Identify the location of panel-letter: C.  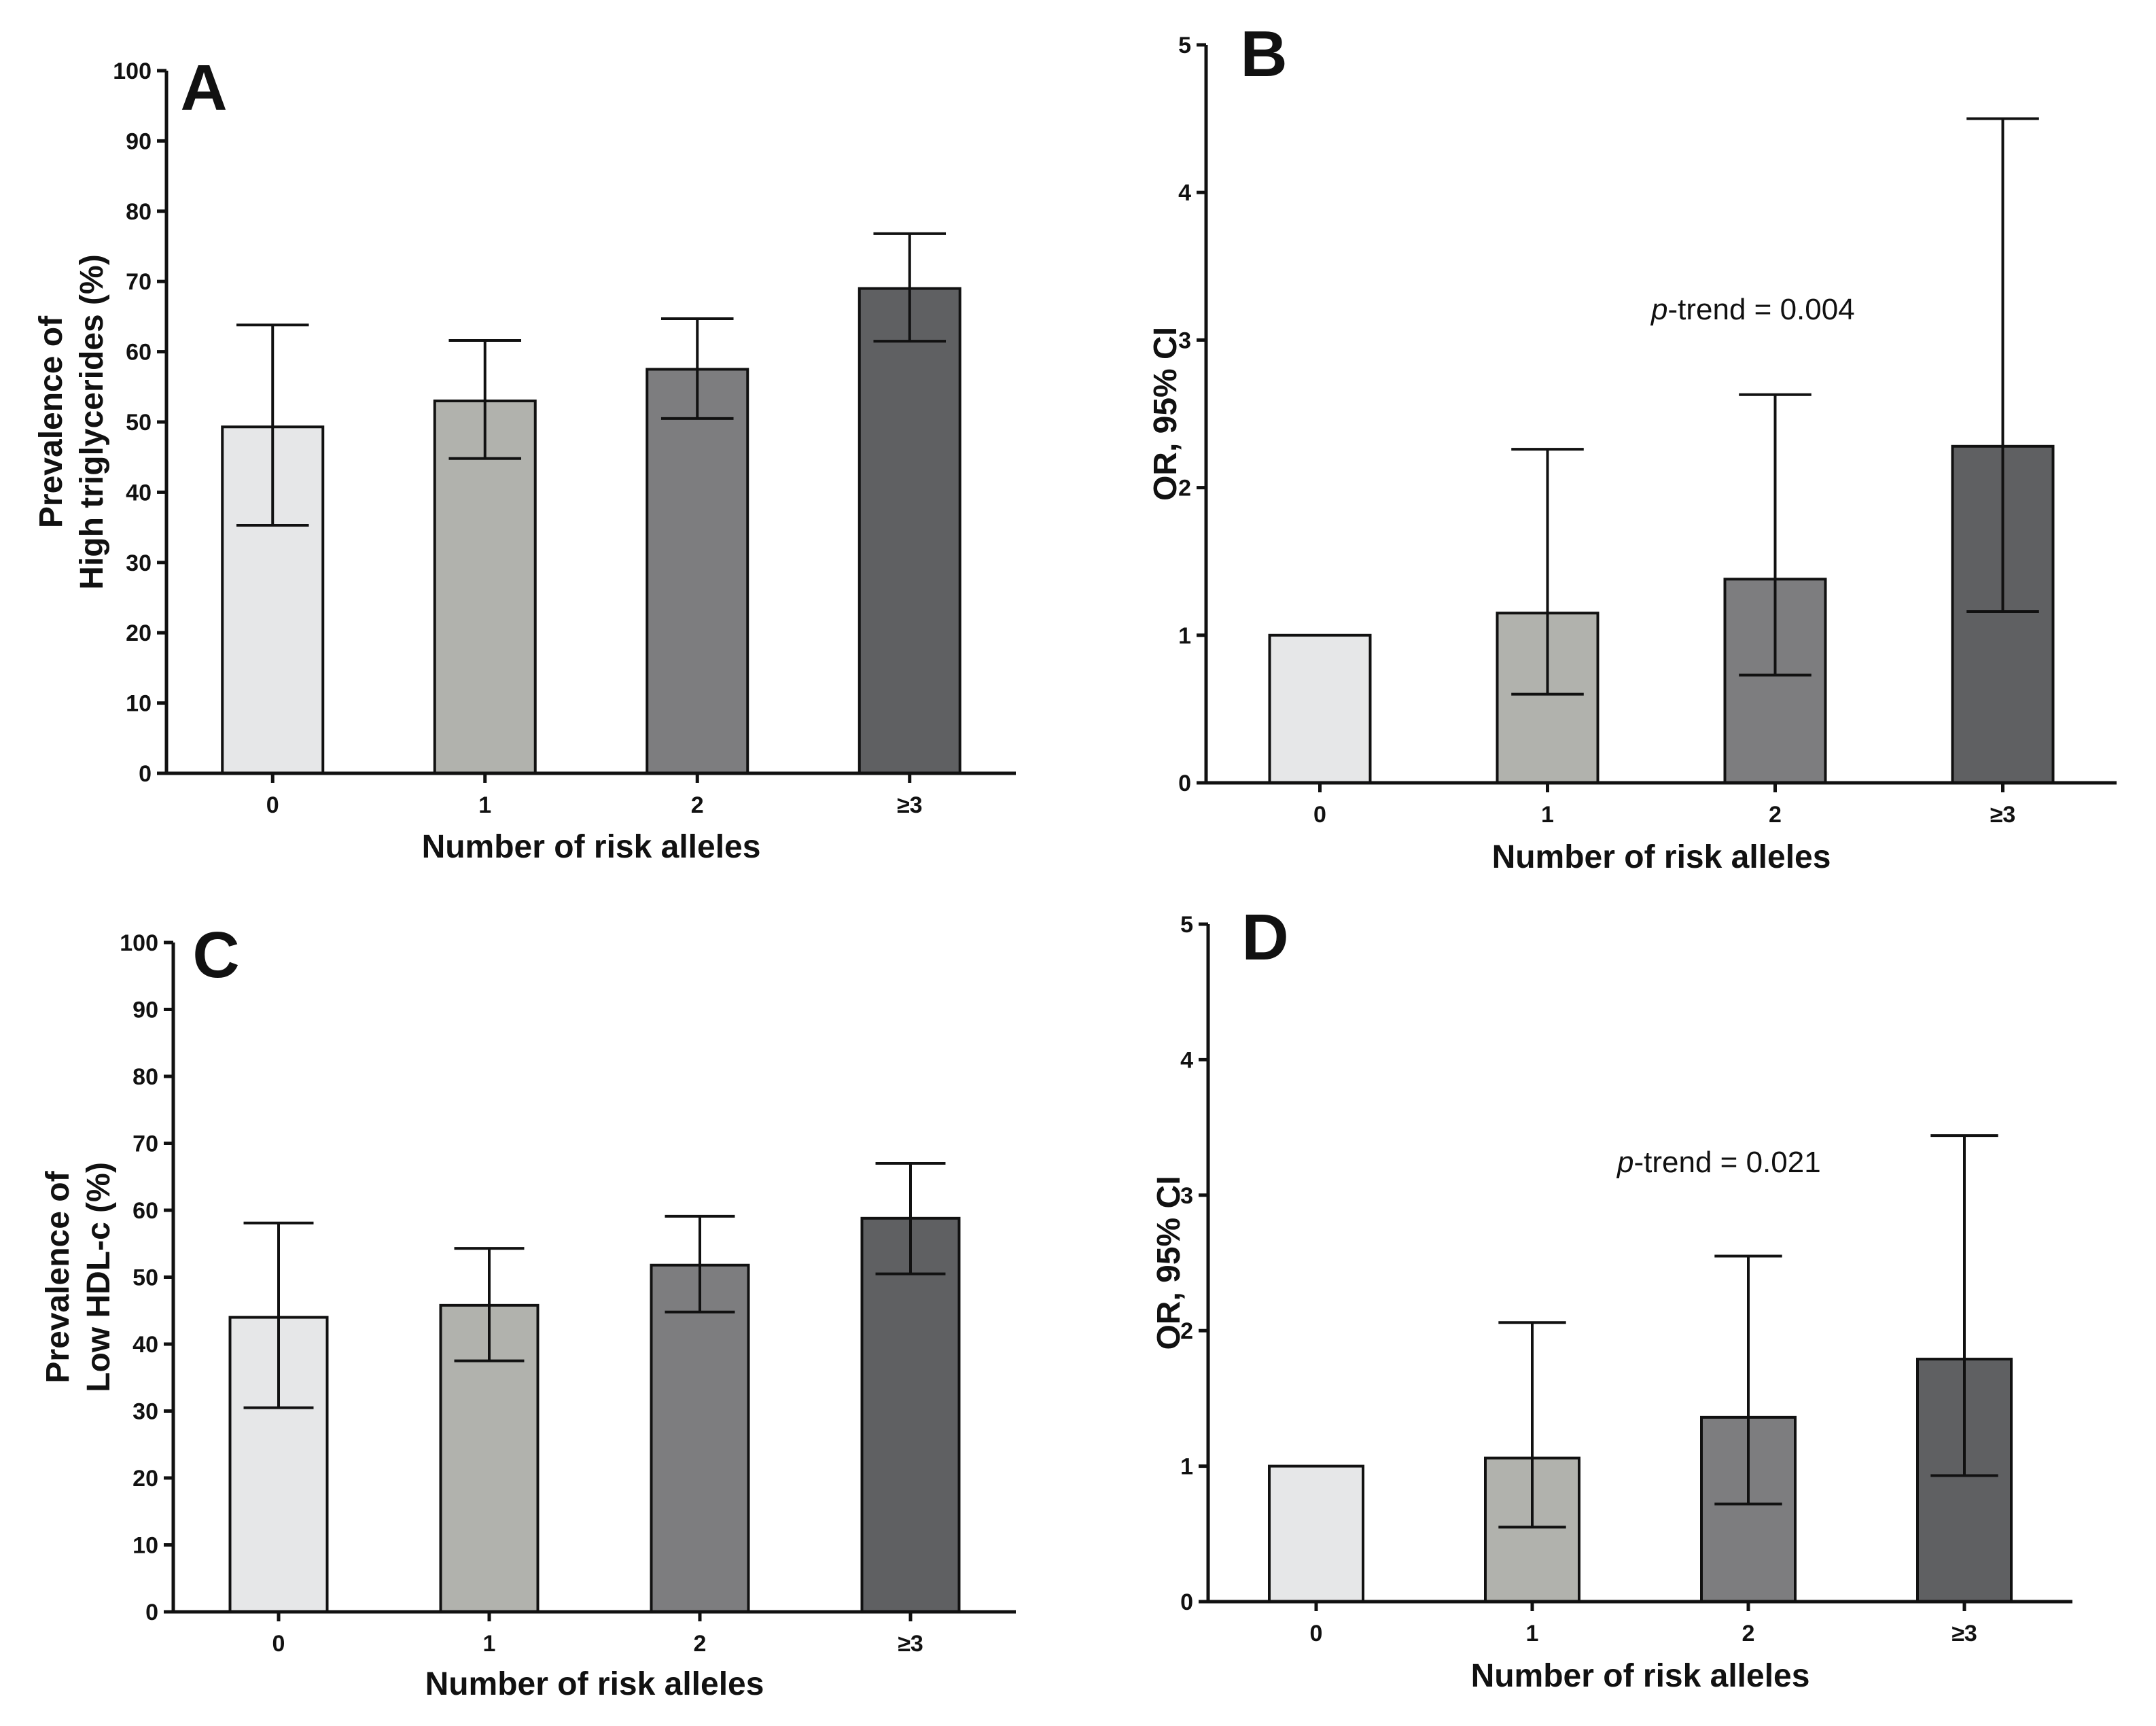
(216, 955).